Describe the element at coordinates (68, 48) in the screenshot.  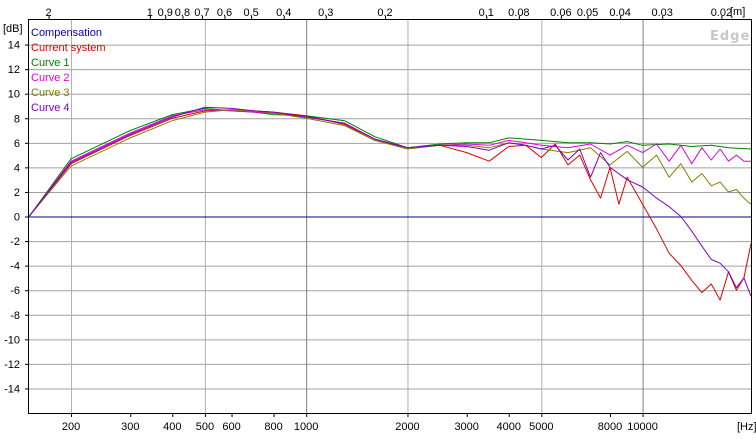
I see `legend-entry: Current system` at that location.